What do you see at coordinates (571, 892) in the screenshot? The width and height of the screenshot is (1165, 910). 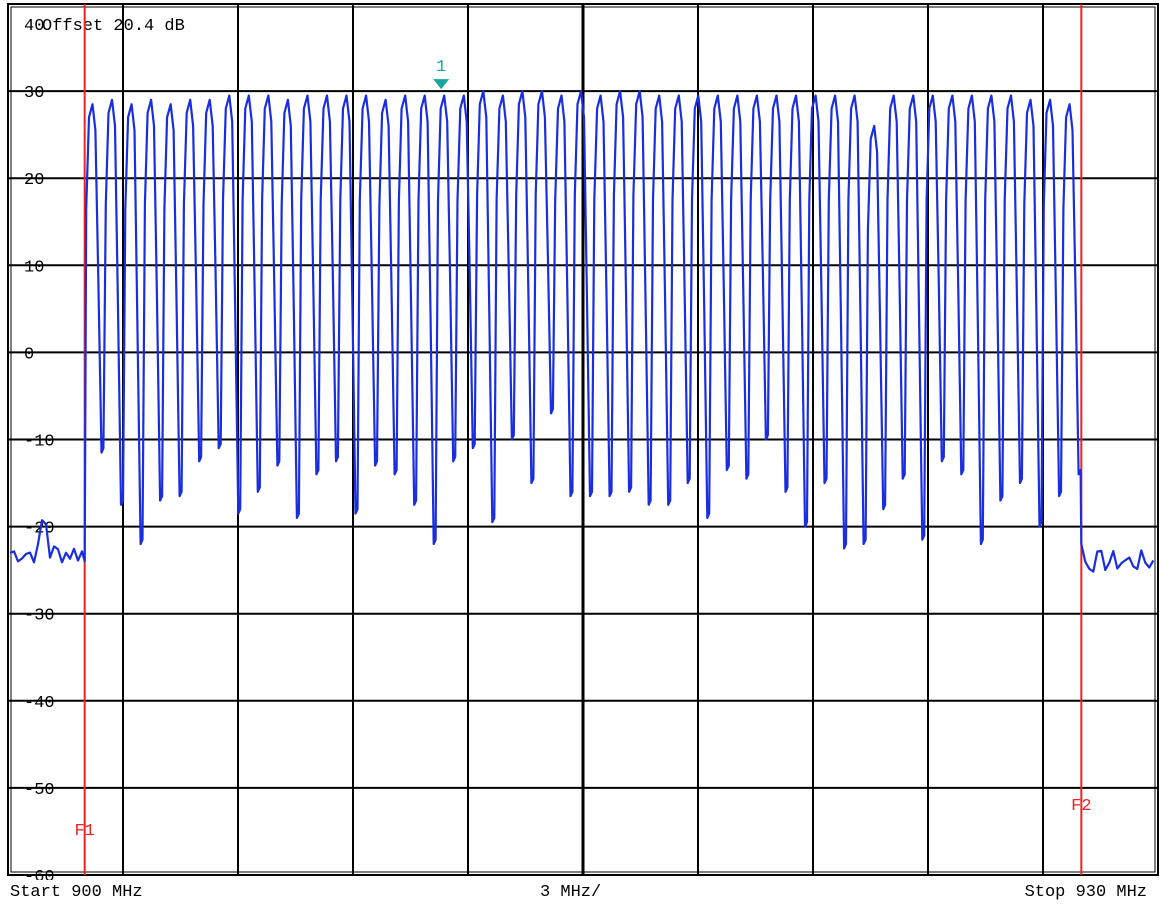 I see `frequency-per-division-label: 3 MHz/` at bounding box center [571, 892].